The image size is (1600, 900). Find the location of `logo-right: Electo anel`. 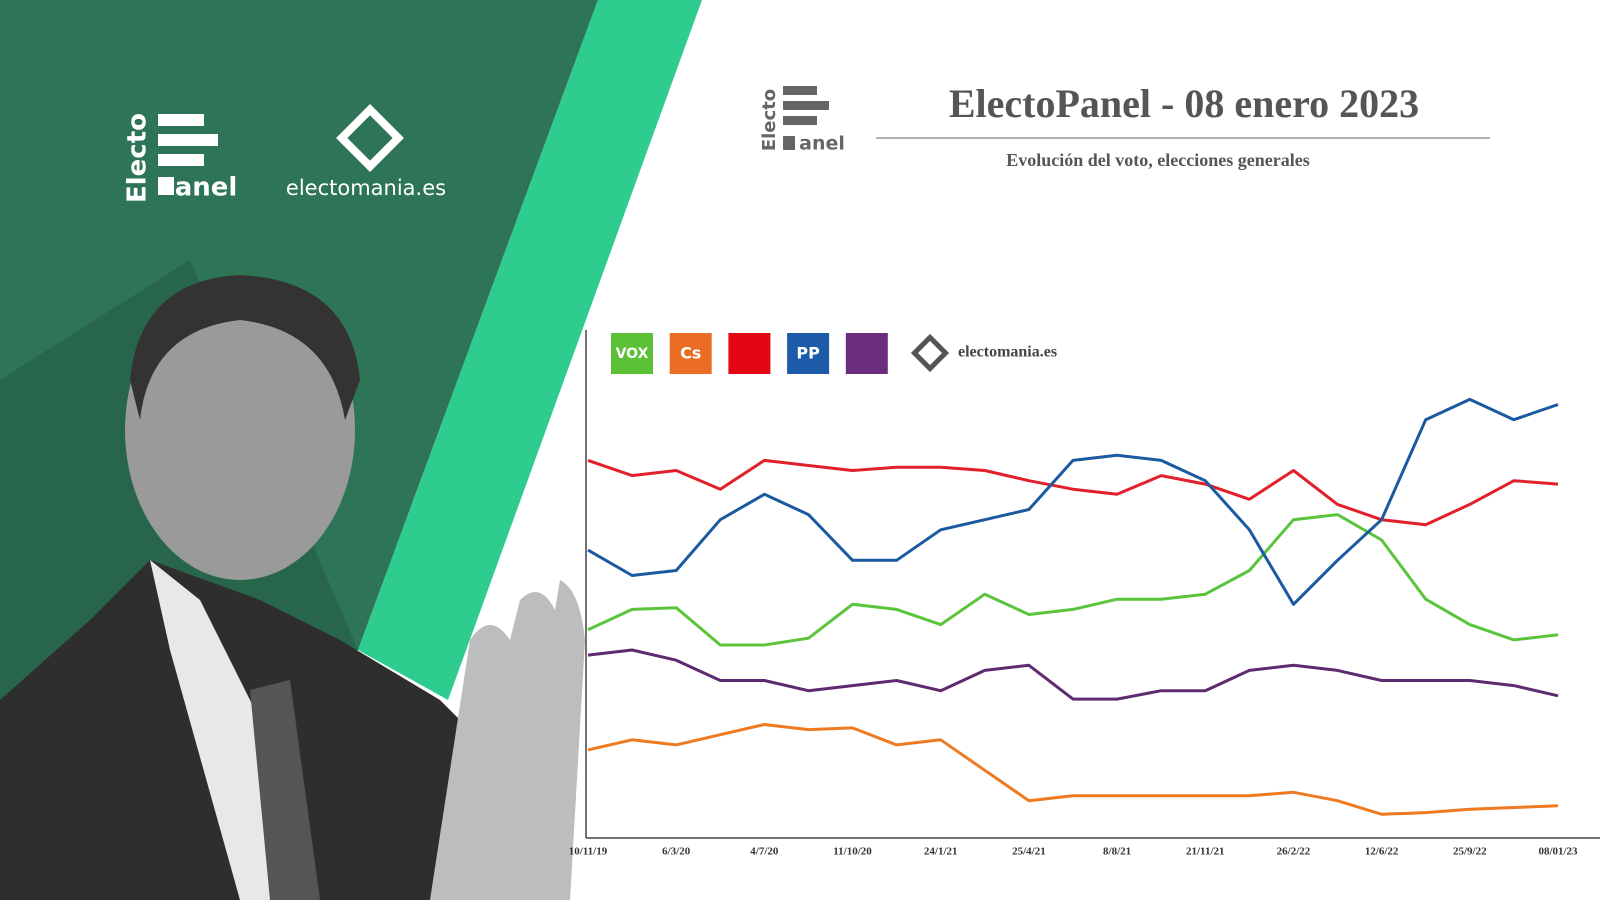

logo-right: Electo anel is located at coordinates (802, 120).